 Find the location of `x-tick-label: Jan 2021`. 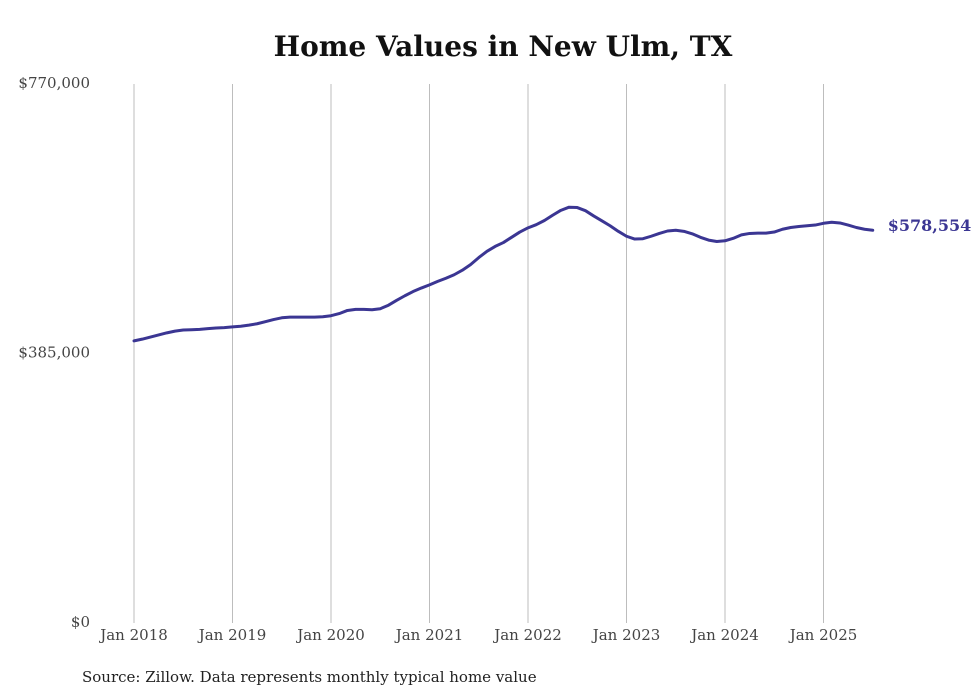

x-tick-label: Jan 2021 is located at coordinates (429, 635).